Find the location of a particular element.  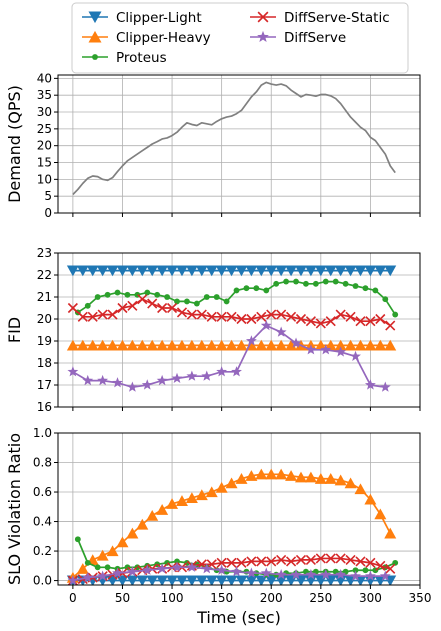

x-tick-label: 250 is located at coordinates (320, 598).